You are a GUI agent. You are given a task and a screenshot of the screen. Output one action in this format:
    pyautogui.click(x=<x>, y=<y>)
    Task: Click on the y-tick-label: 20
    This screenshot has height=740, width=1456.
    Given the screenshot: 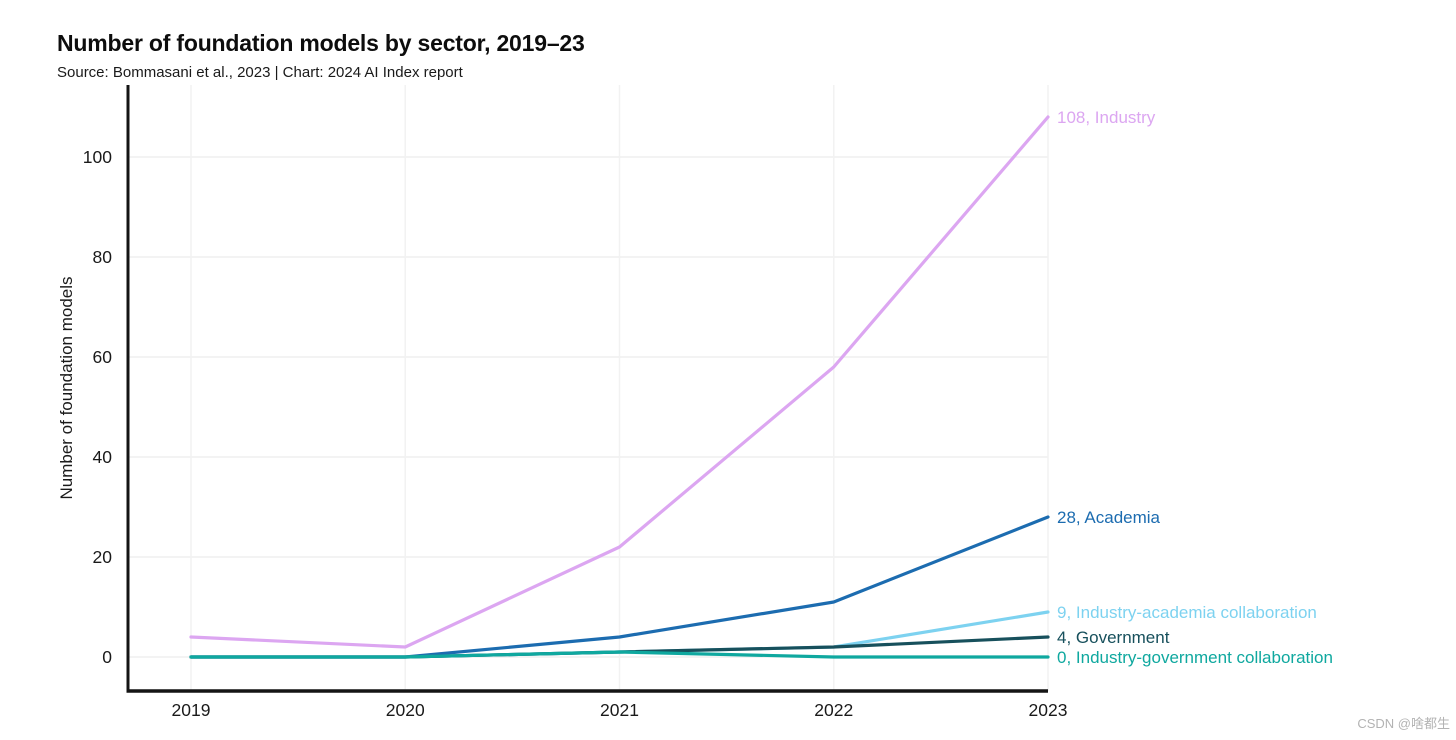 What is the action you would take?
    pyautogui.click(x=103, y=557)
    